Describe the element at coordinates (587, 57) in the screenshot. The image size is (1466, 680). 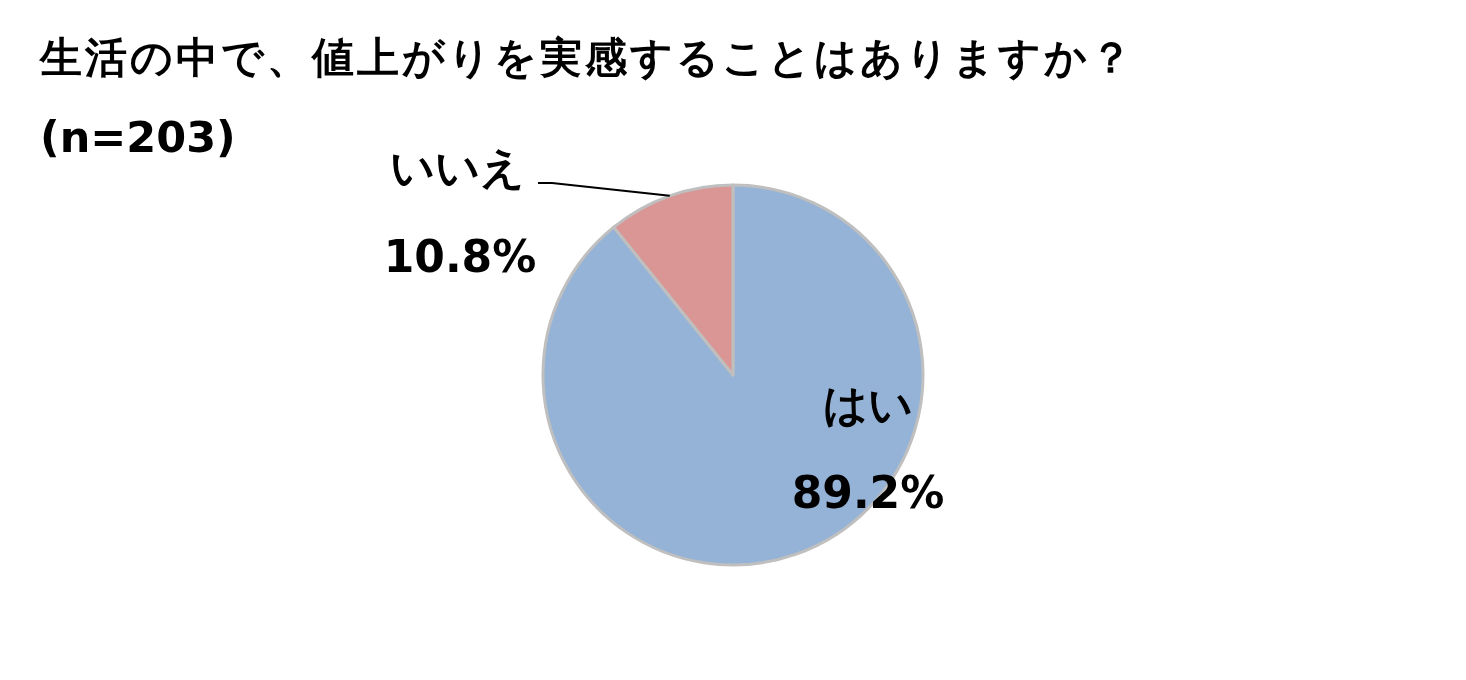
I see `title: 生活の中で、値上がりを実感することはありますか？` at that location.